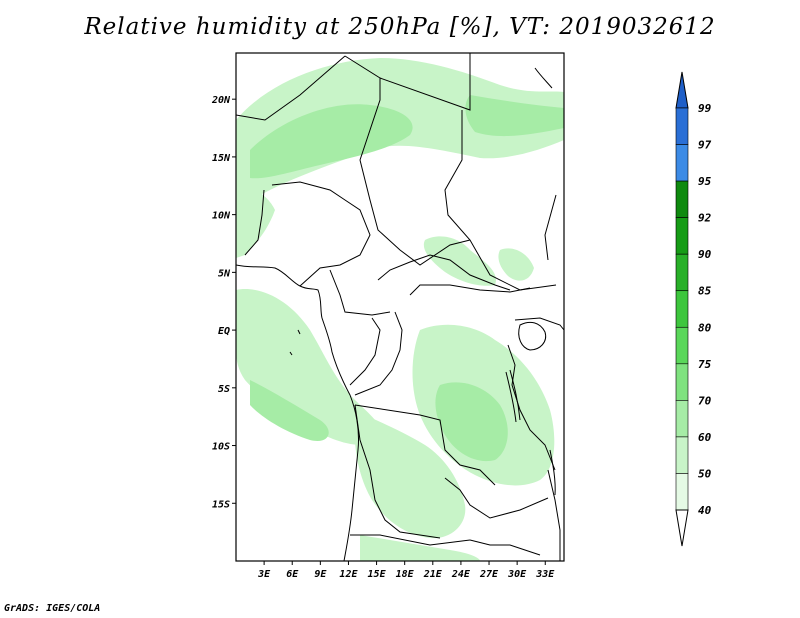 Image resolution: width=800 pixels, height=618 pixels. What do you see at coordinates (362, 108) in the screenshot?
I see `border-libya-chad` at bounding box center [362, 108].